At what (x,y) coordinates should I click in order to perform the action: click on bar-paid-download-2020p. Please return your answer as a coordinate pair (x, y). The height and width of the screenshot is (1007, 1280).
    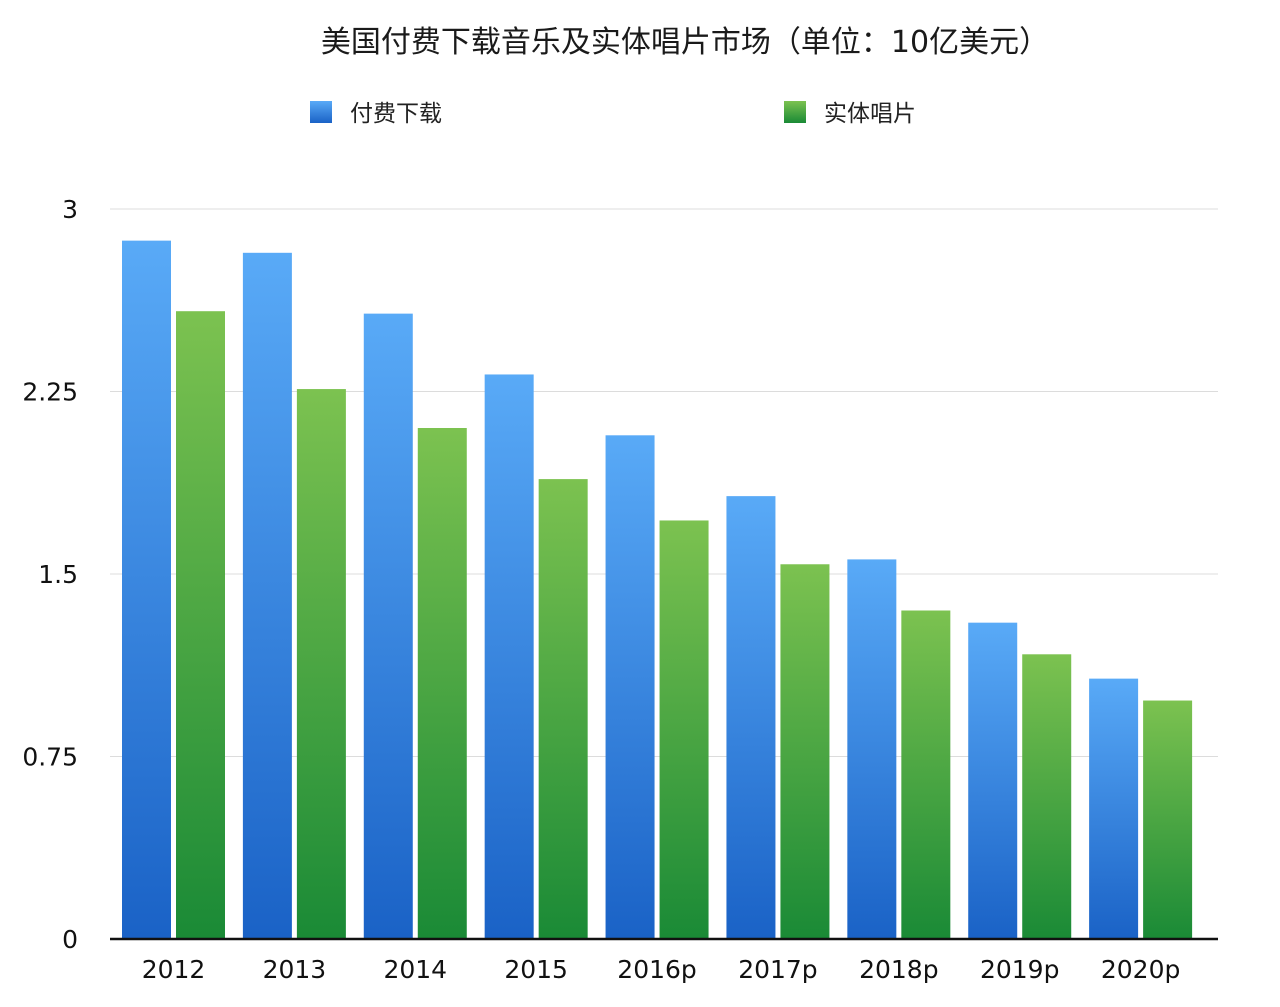
    Looking at the image, I should click on (1114, 808).